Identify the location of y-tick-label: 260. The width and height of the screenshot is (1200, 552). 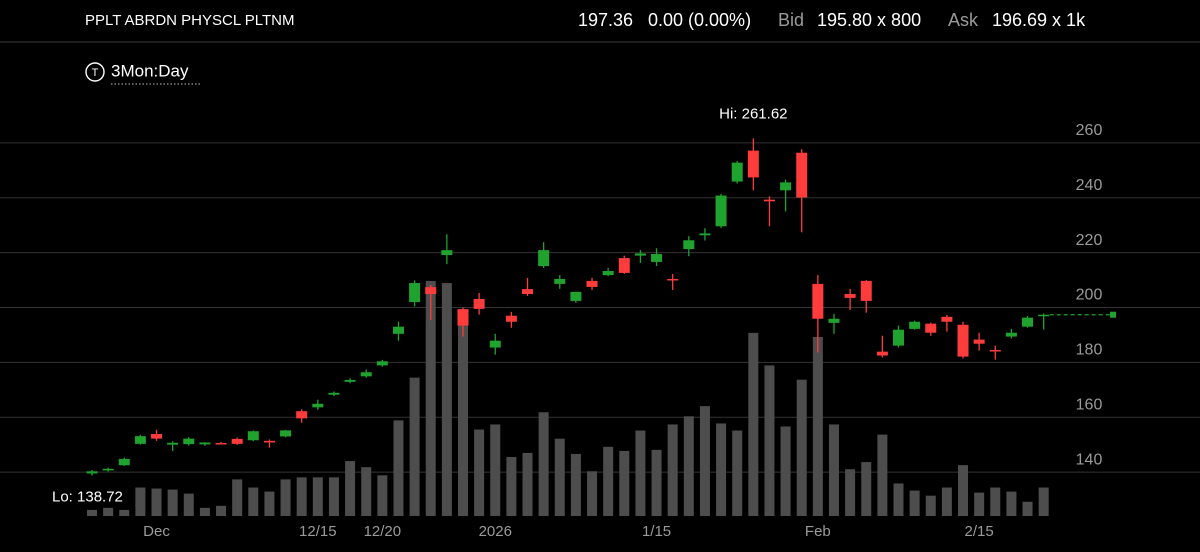
(1089, 130).